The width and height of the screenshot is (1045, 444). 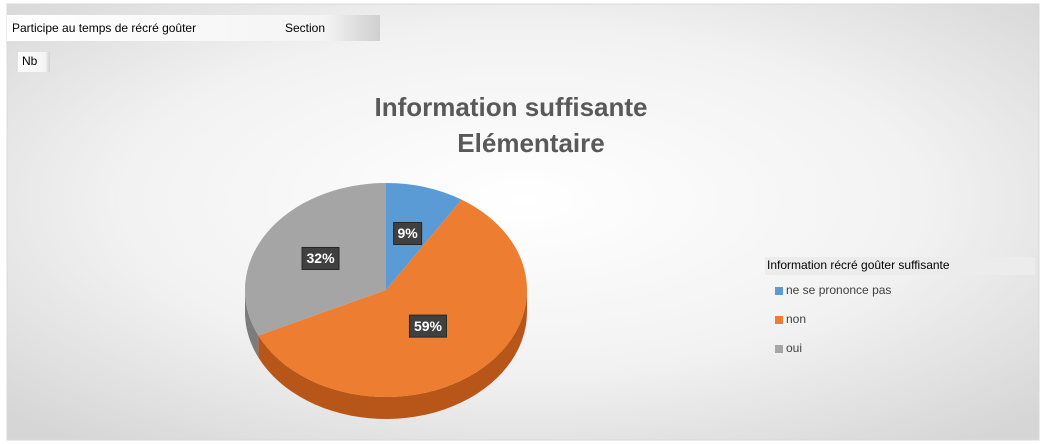 I want to click on data-label: 59%, so click(x=428, y=326).